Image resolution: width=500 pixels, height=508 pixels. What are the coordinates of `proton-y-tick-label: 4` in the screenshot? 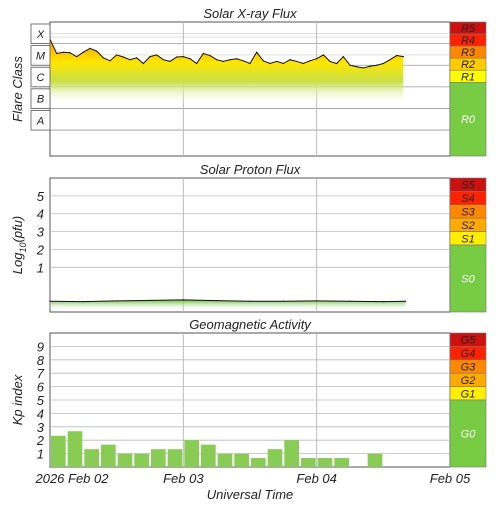 It's located at (40, 214).